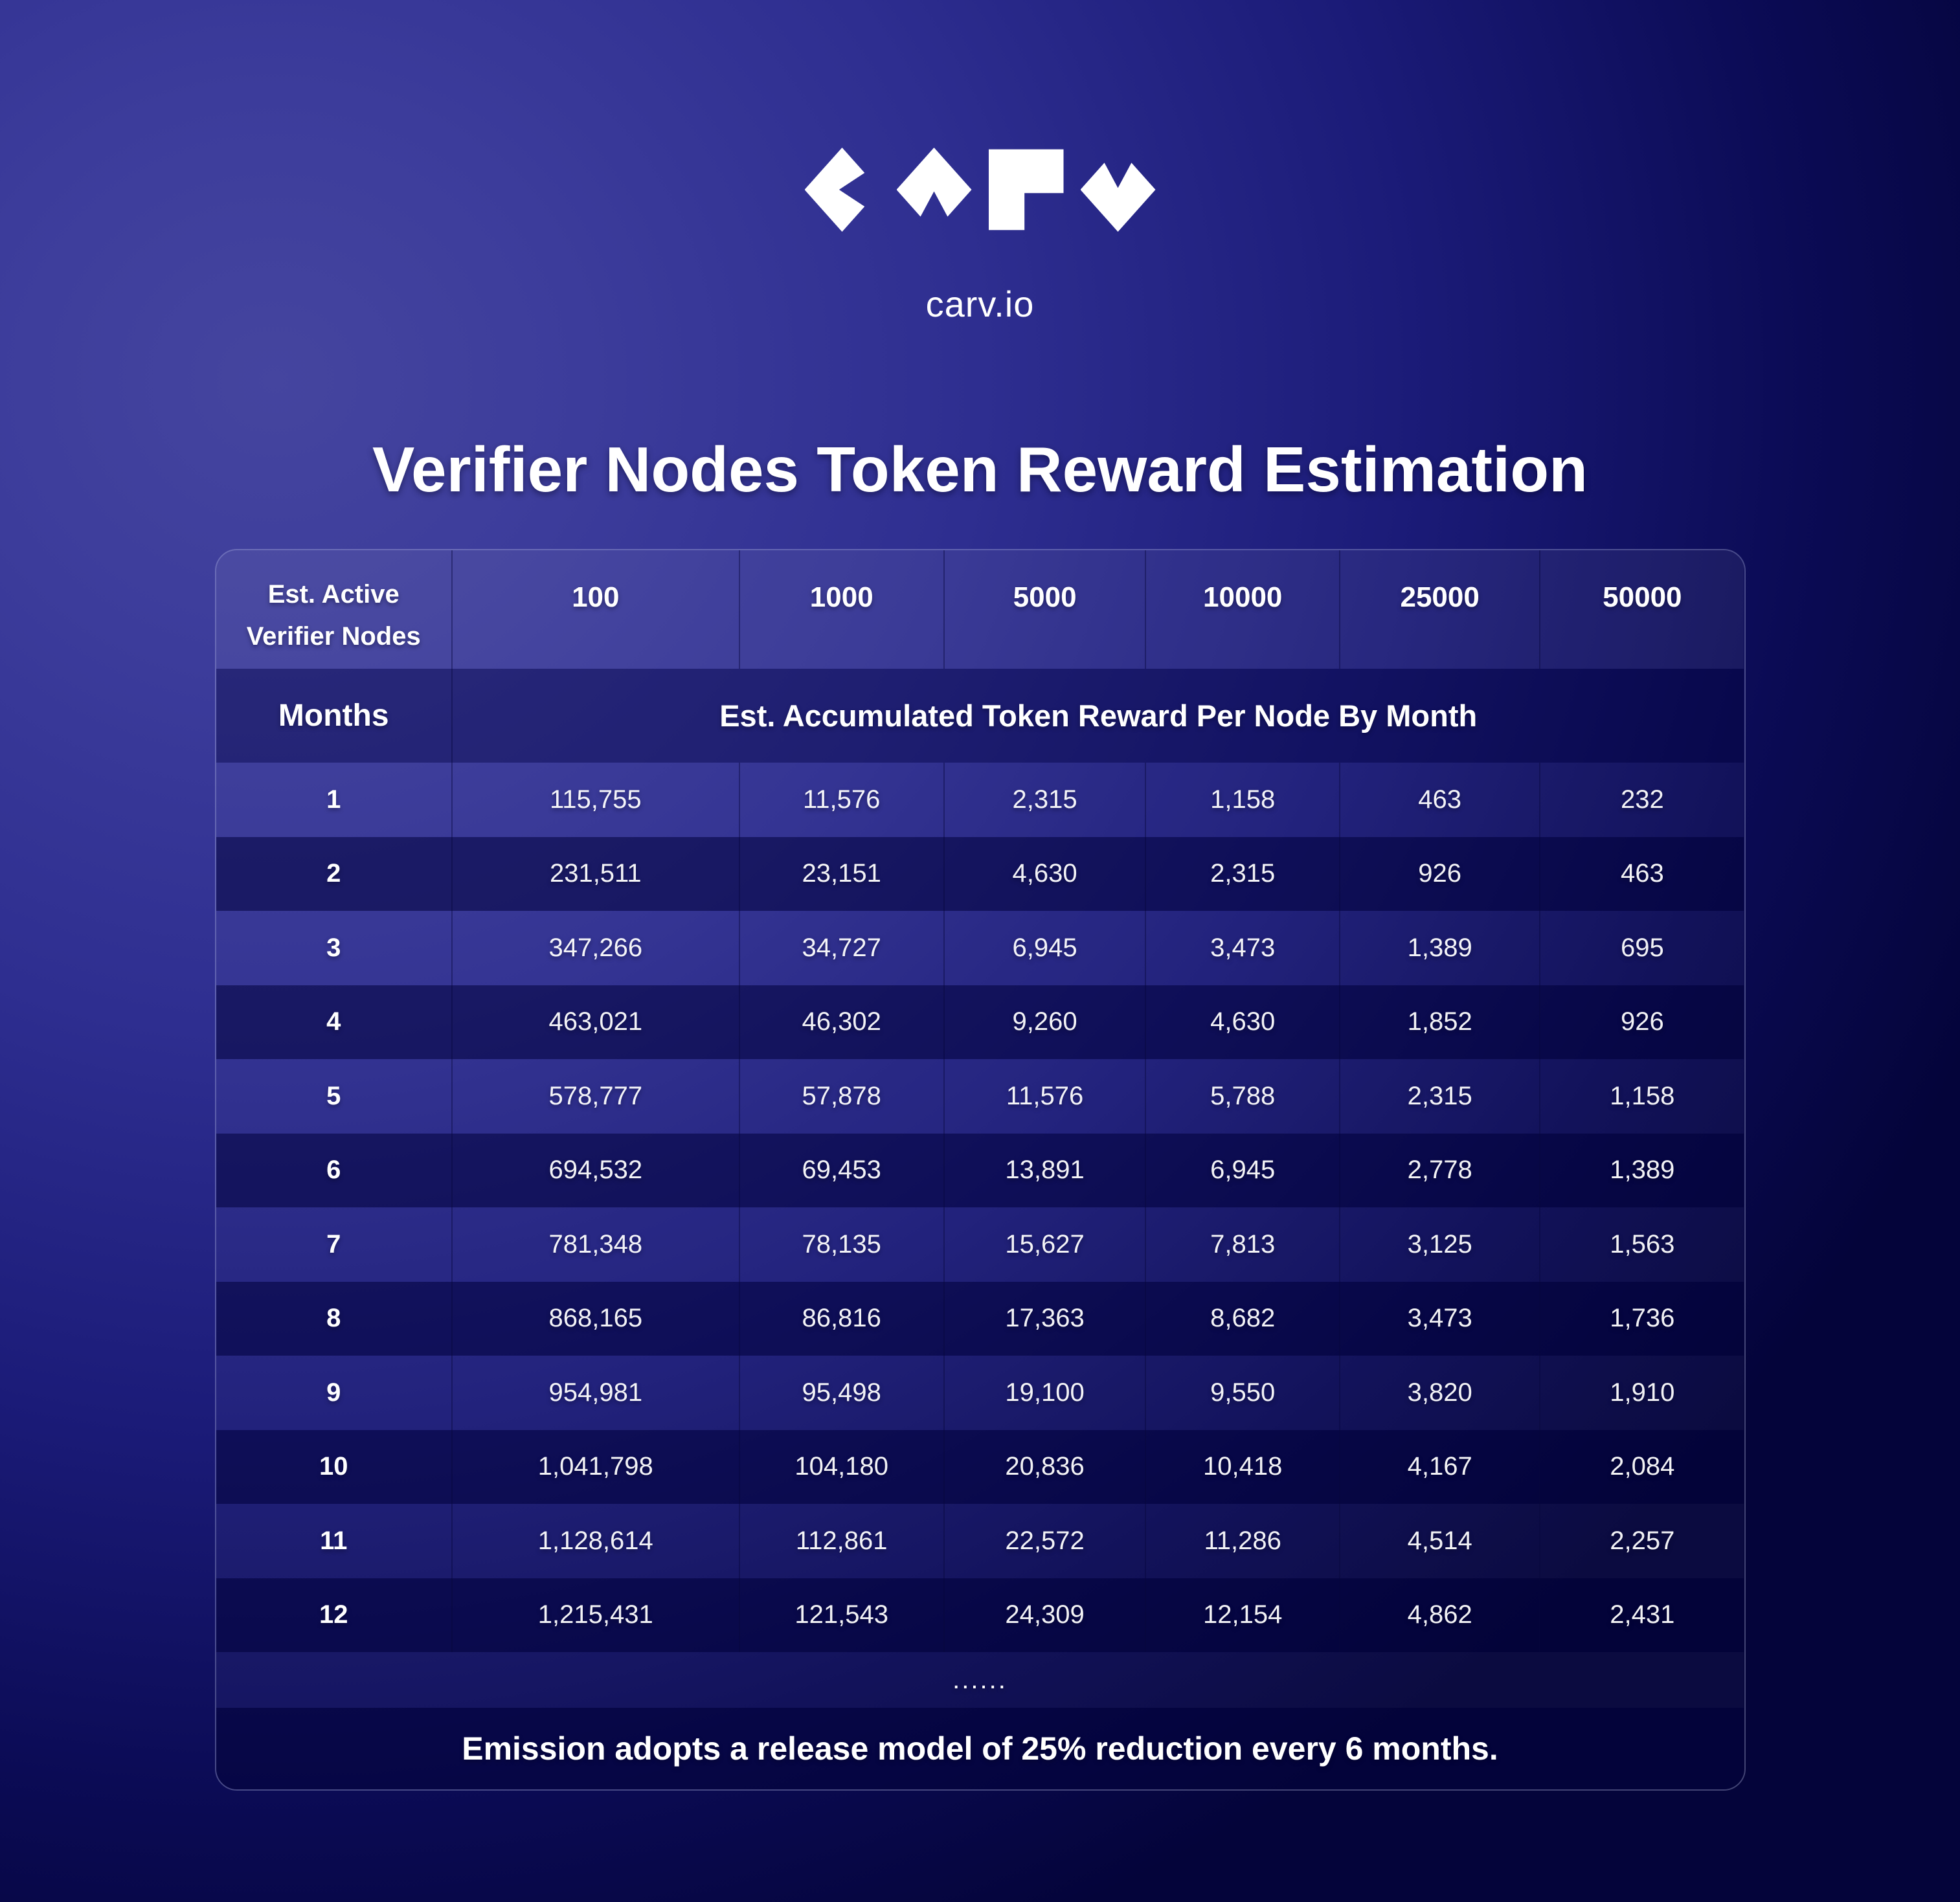 The image size is (1960, 1902). I want to click on node-count-header: 5000, so click(1044, 609).